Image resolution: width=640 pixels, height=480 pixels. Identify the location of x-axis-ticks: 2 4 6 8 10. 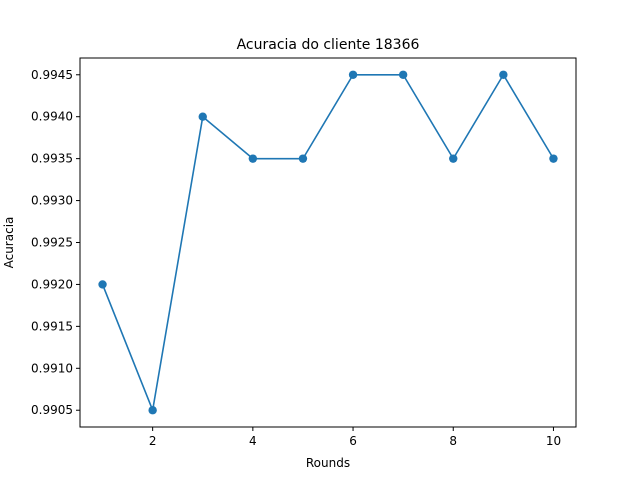
(355, 437).